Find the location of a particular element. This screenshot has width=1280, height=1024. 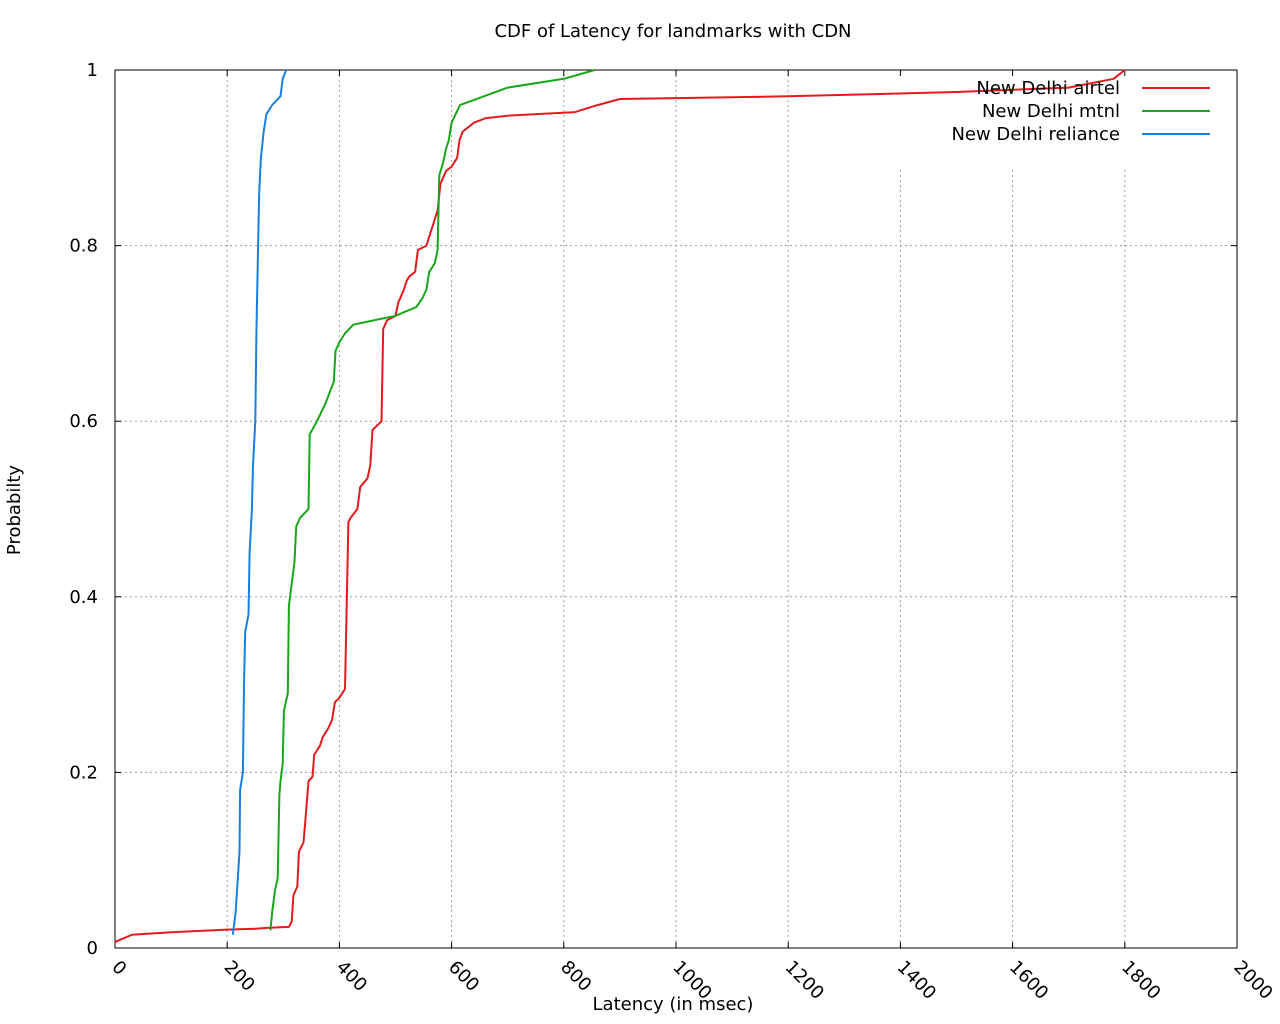

x-tick-label: 0 is located at coordinates (118, 968).